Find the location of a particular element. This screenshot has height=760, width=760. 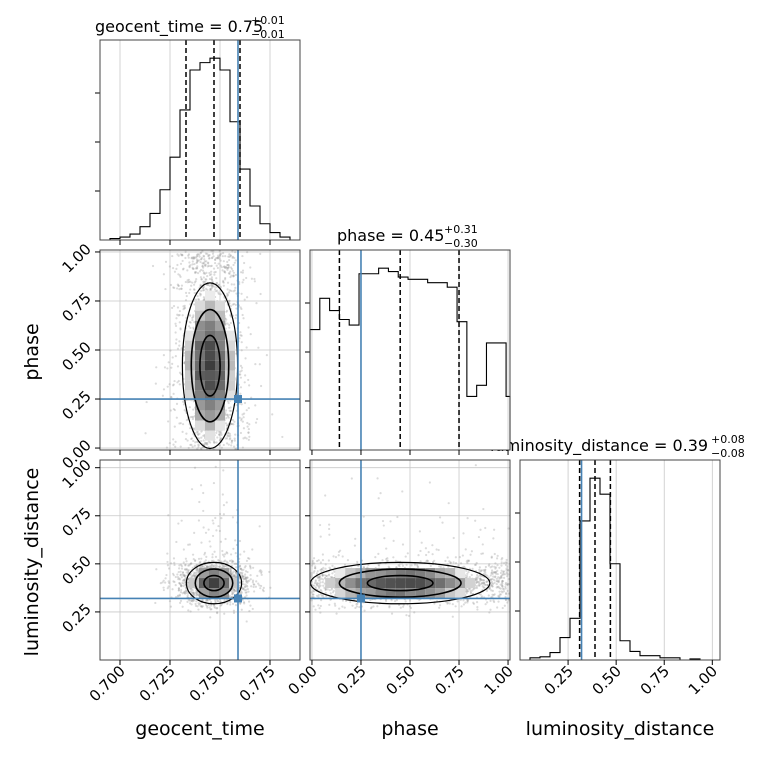

x-tick-label: 0.725 is located at coordinates (157, 683).